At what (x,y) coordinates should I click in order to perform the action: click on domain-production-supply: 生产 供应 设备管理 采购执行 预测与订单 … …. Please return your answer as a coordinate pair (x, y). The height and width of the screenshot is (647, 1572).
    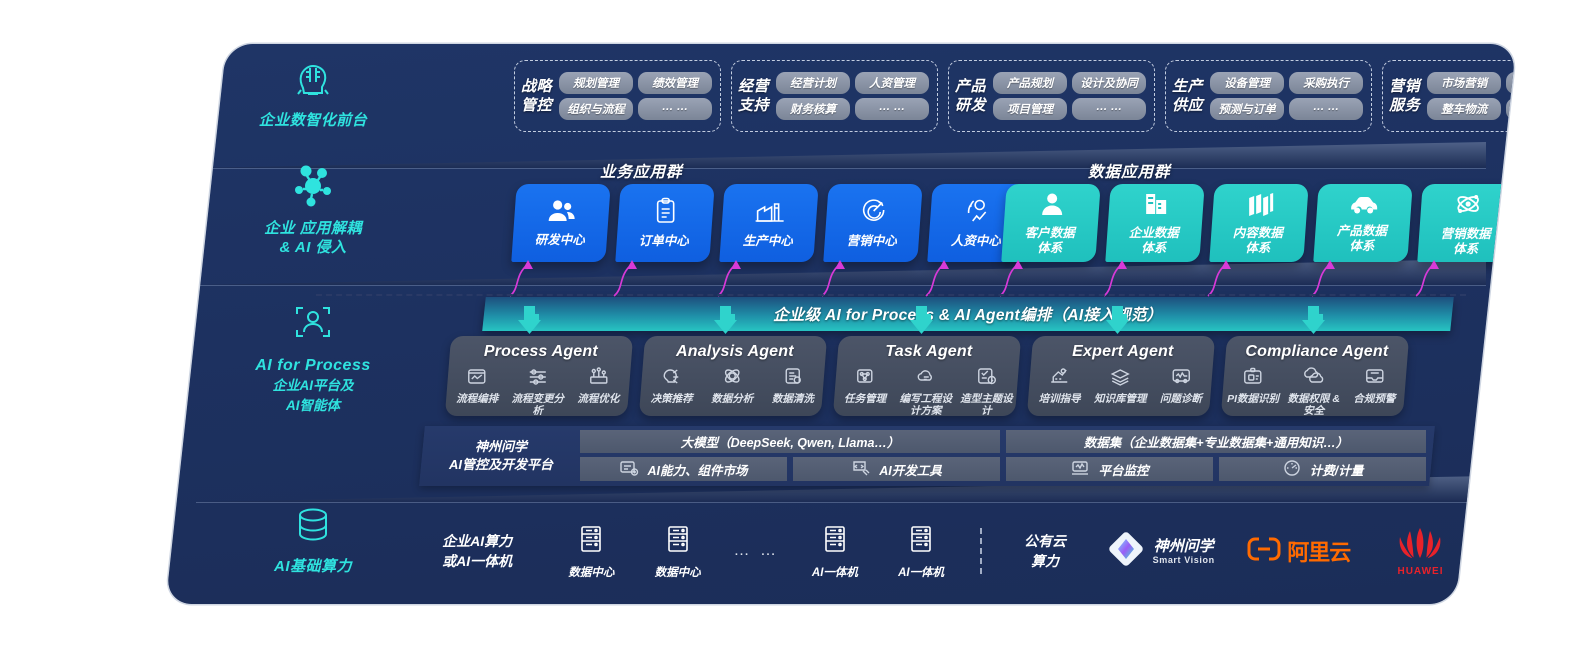
    Looking at the image, I should click on (1269, 96).